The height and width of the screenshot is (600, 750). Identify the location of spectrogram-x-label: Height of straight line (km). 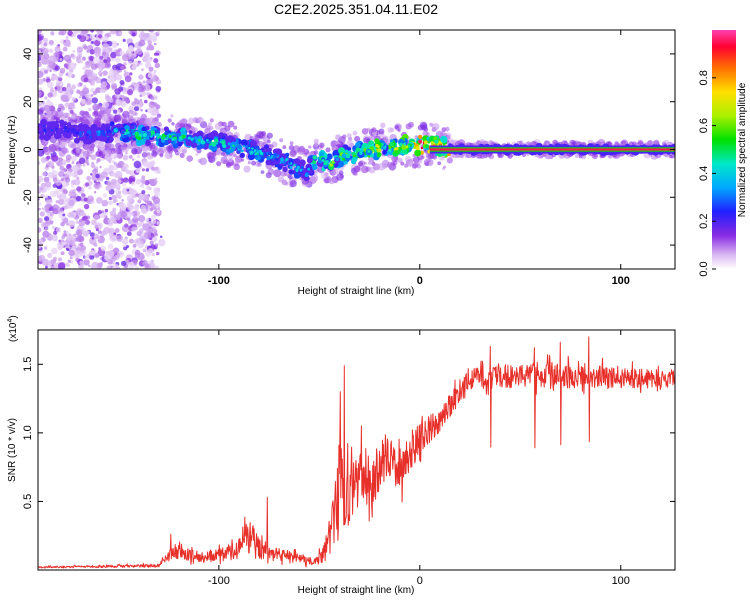
(356, 291).